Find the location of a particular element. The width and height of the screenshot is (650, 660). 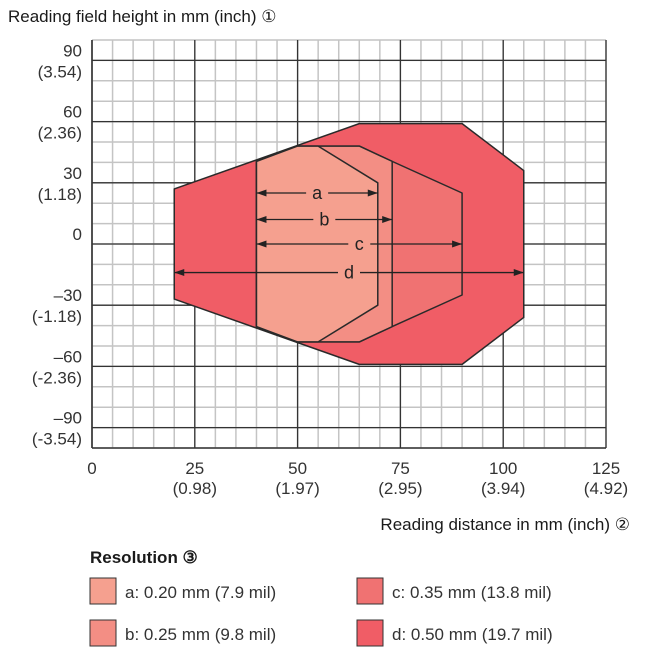

x-tick-sublabel: (2.95) is located at coordinates (400, 488).